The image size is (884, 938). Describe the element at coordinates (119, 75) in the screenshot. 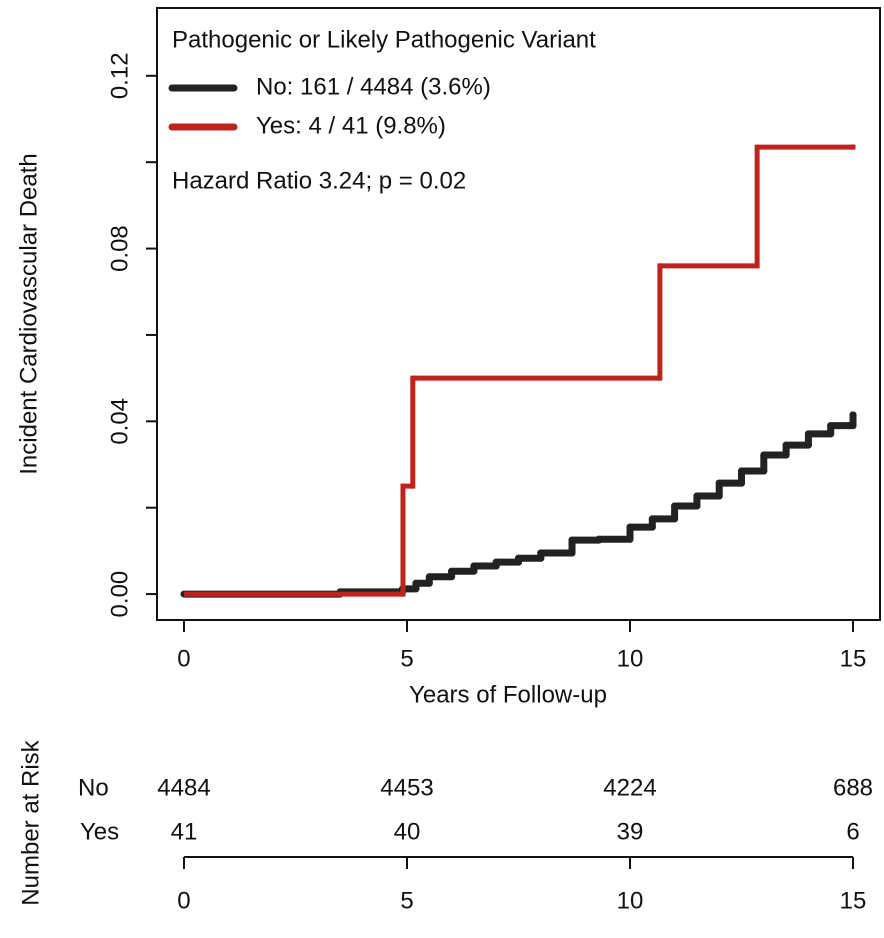

I see `y-tick-label: 0.12` at that location.